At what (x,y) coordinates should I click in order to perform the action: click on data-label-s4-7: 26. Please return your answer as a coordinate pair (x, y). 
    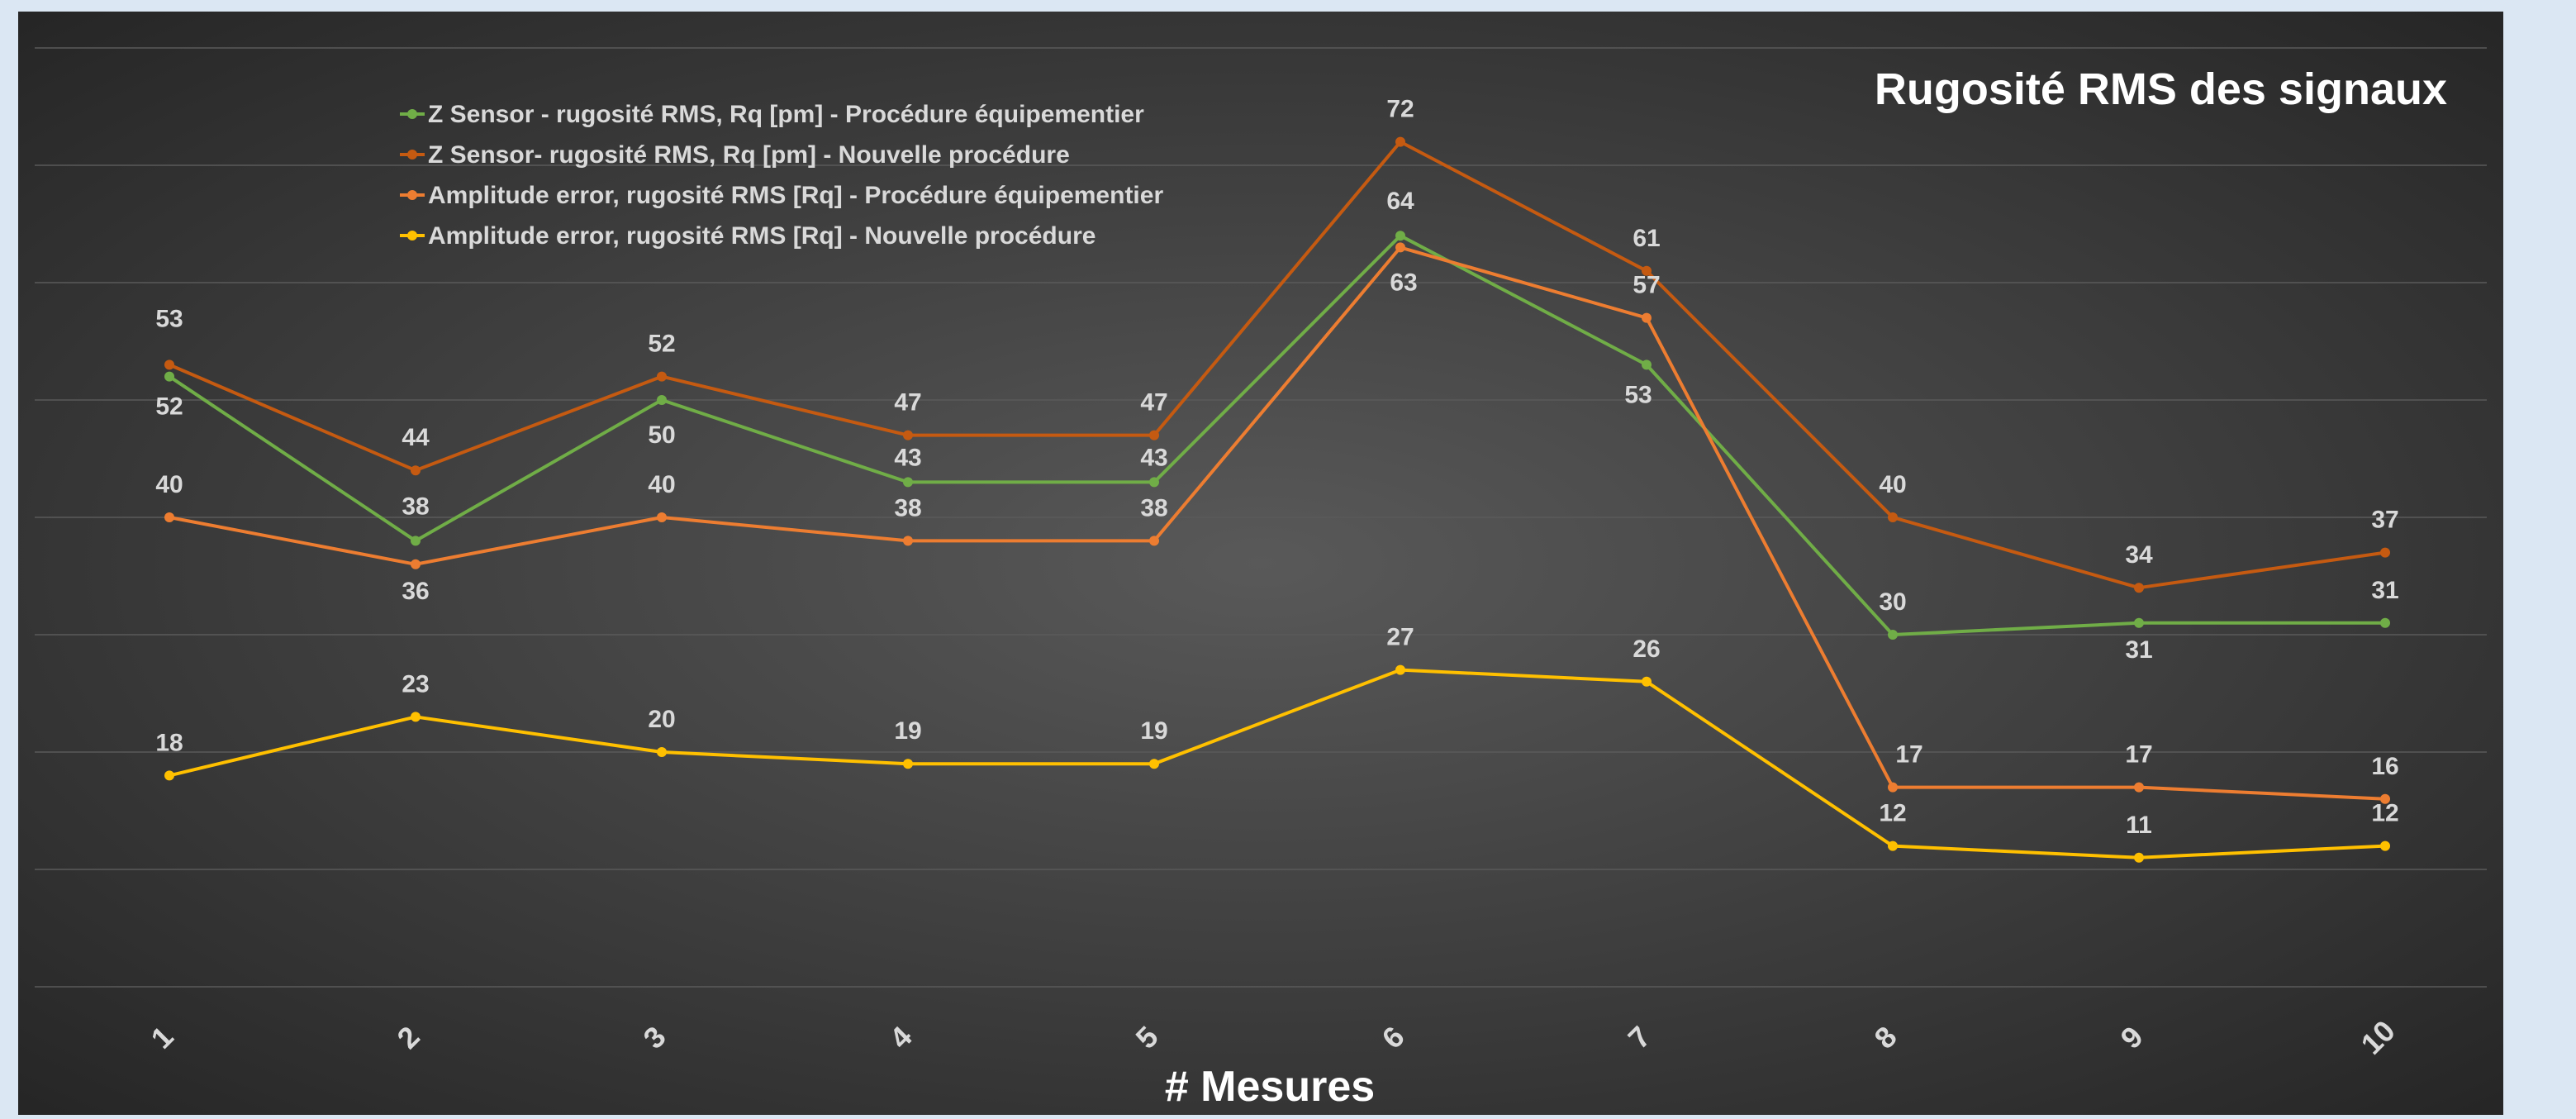
    Looking at the image, I should click on (1646, 649).